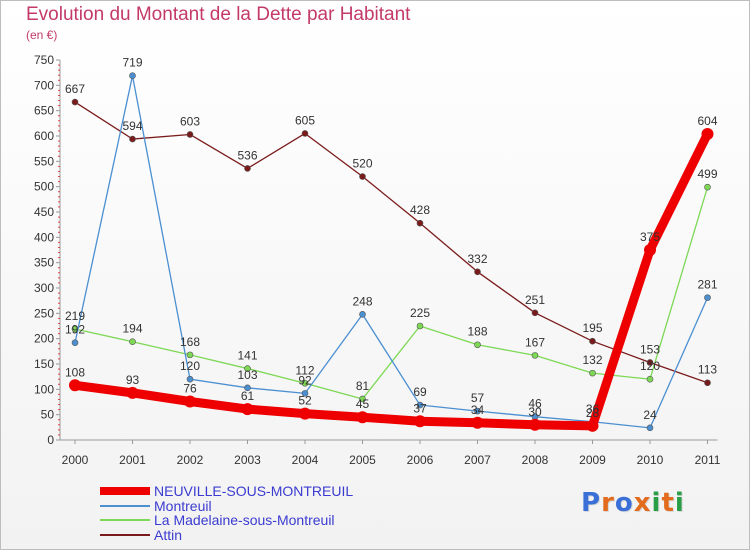 This screenshot has width=750, height=550. What do you see at coordinates (190, 366) in the screenshot?
I see `data-label-montreuil: 120` at bounding box center [190, 366].